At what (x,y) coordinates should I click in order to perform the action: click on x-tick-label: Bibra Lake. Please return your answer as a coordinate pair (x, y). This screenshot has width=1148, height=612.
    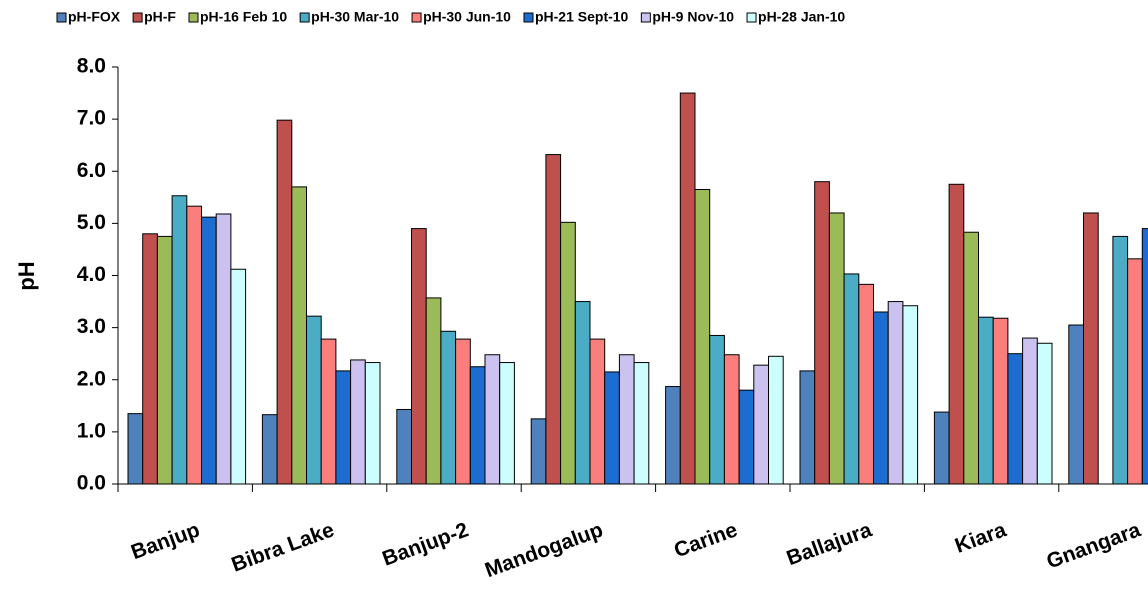
    Looking at the image, I should click on (282, 547).